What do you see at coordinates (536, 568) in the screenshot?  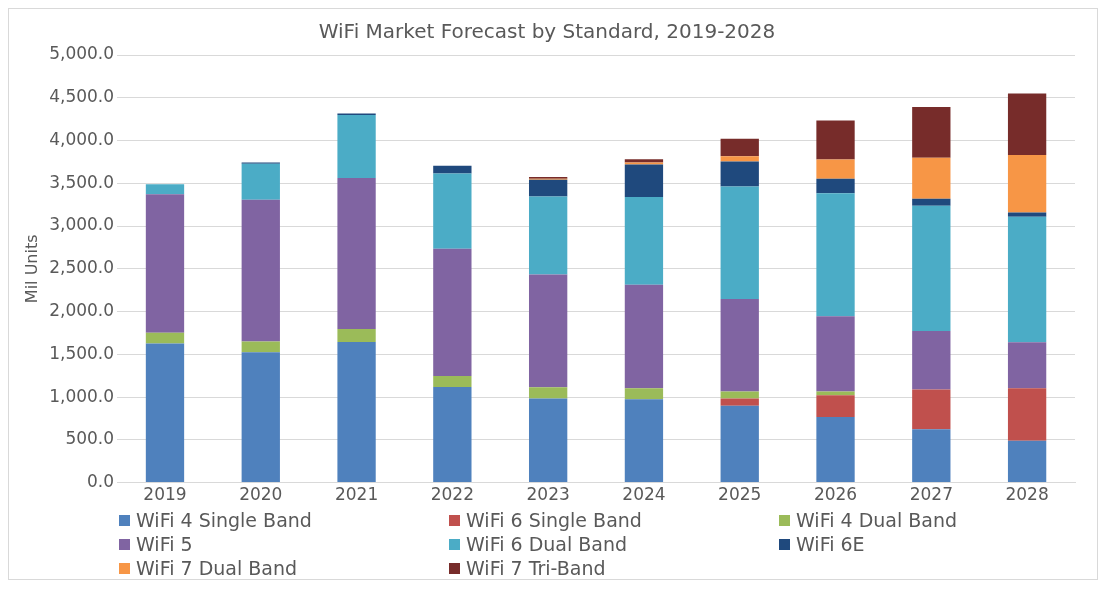 I see `legend-label: WiFi 7 Tri-Band` at bounding box center [536, 568].